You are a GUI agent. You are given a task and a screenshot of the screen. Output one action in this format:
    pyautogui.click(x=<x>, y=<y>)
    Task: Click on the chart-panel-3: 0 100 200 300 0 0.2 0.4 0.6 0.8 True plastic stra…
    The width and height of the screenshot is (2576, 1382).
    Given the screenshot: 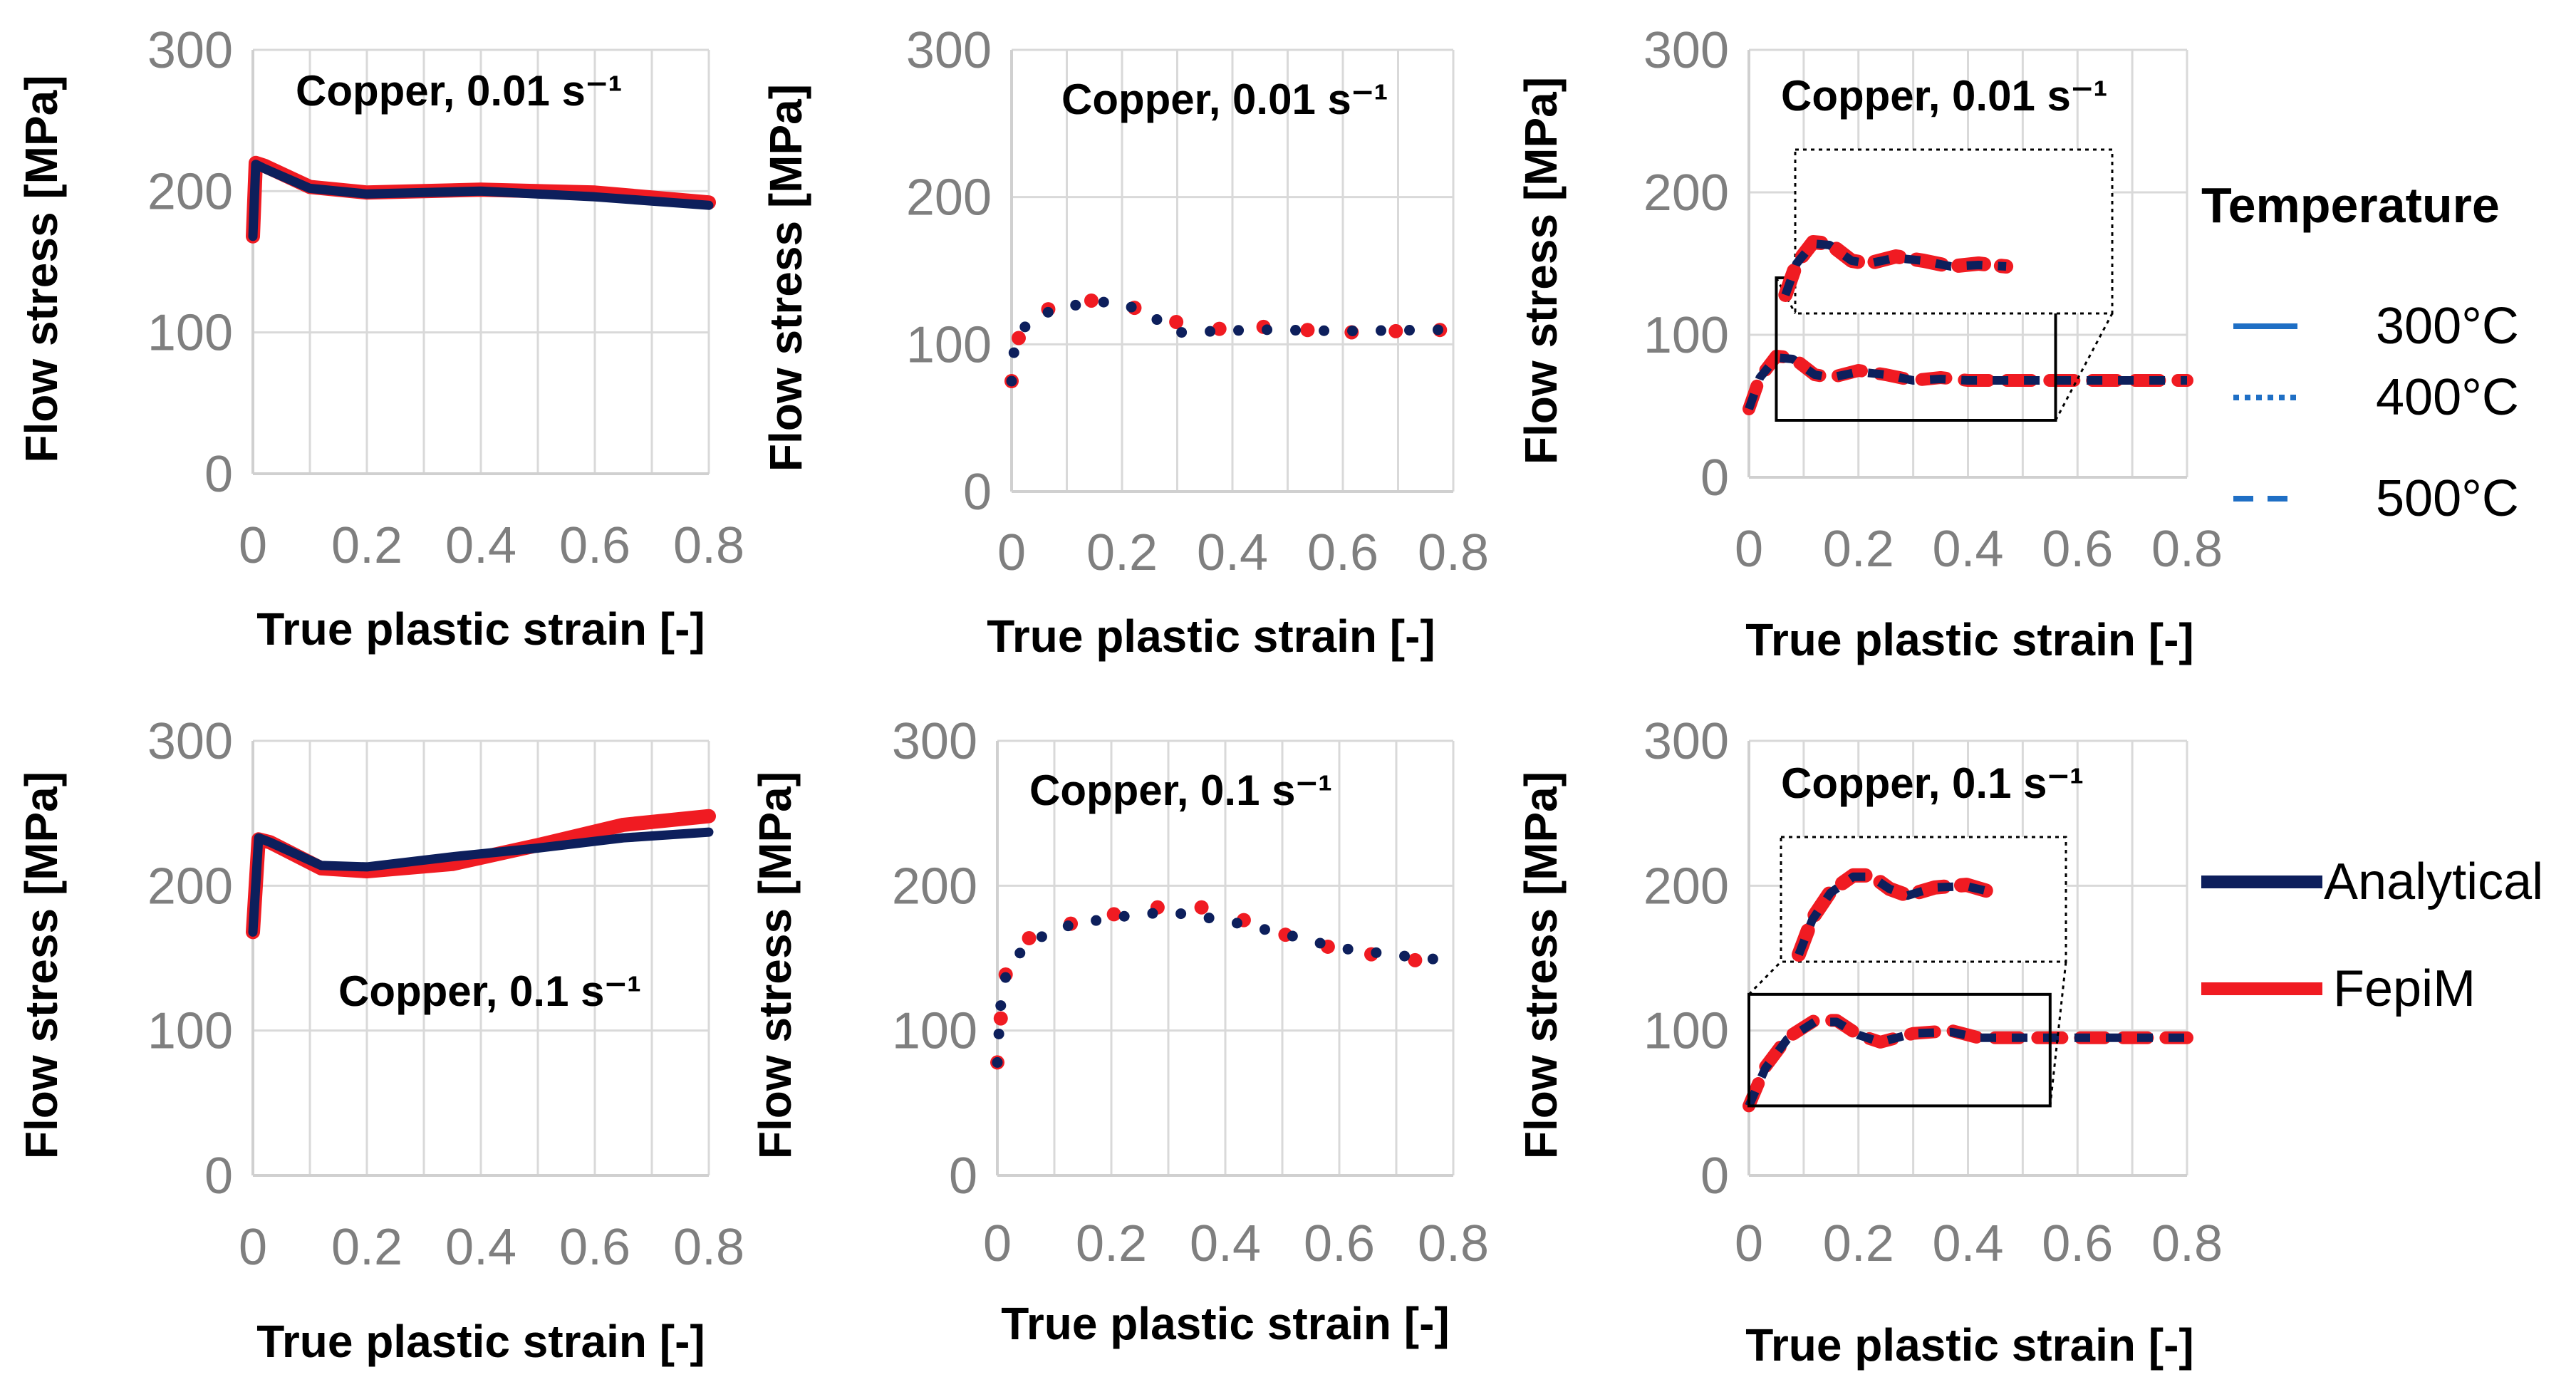 What is the action you would take?
    pyautogui.click(x=1869, y=343)
    